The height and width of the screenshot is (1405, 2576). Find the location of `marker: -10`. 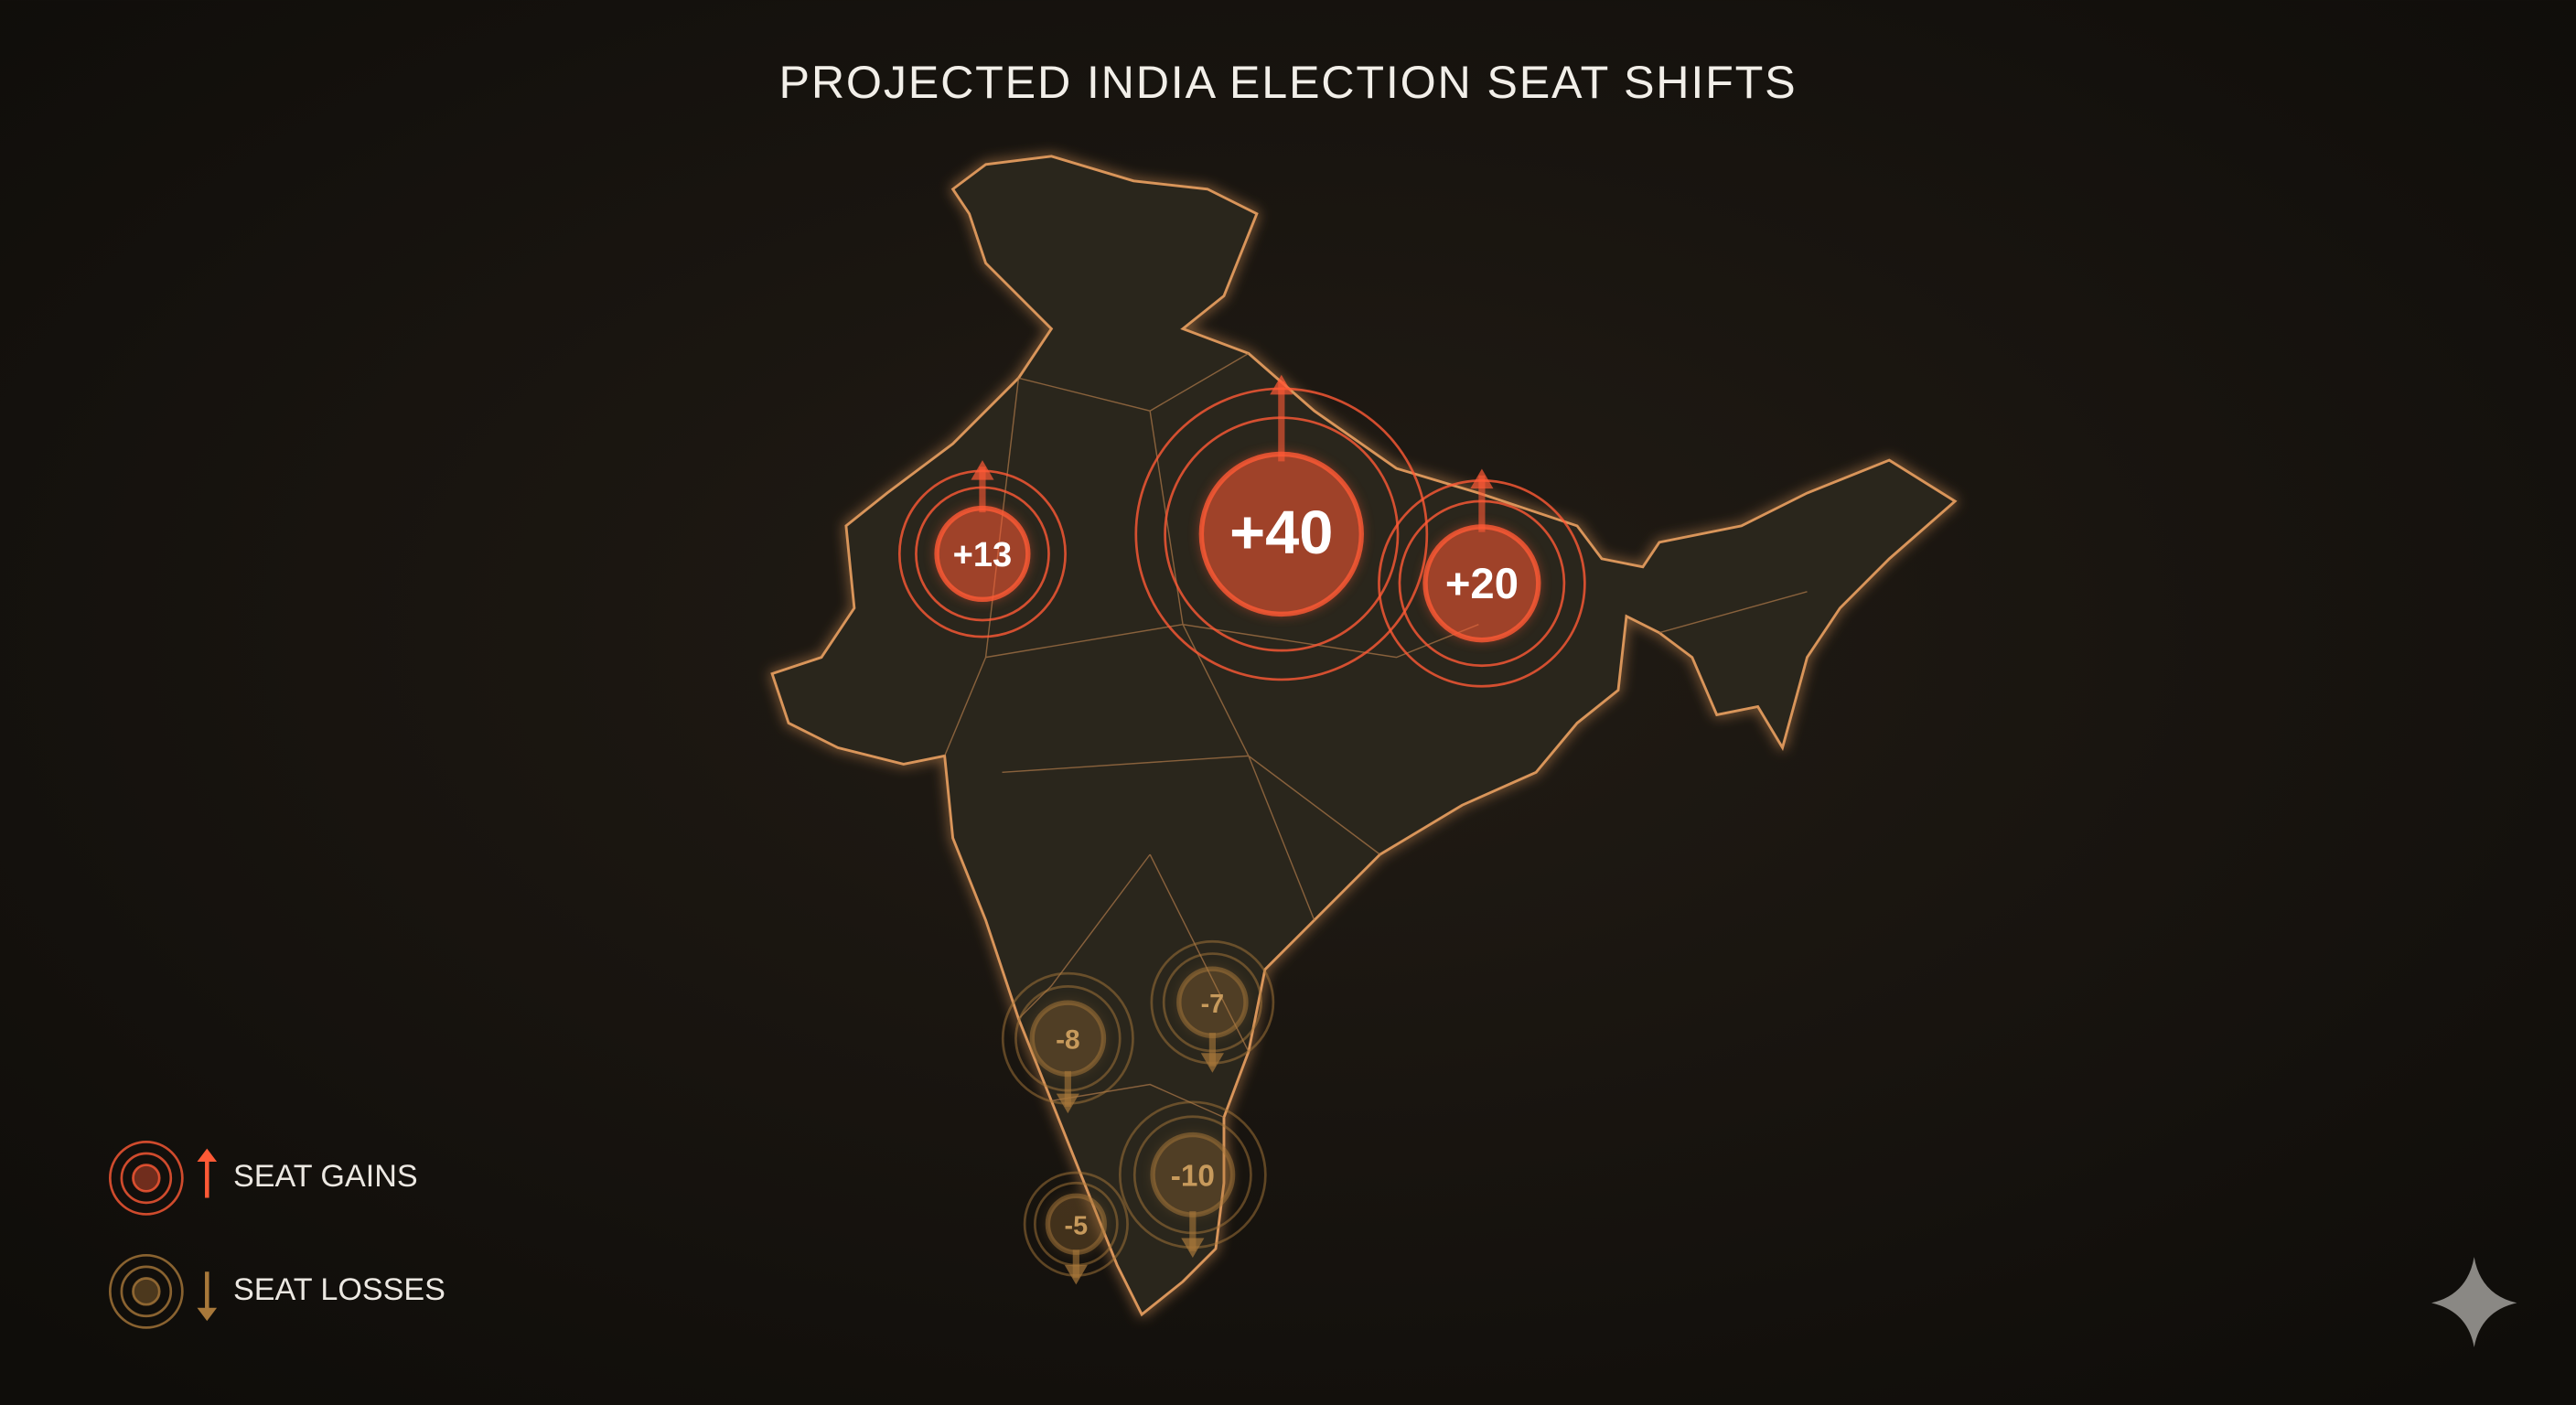

marker: -10 is located at coordinates (1193, 1179).